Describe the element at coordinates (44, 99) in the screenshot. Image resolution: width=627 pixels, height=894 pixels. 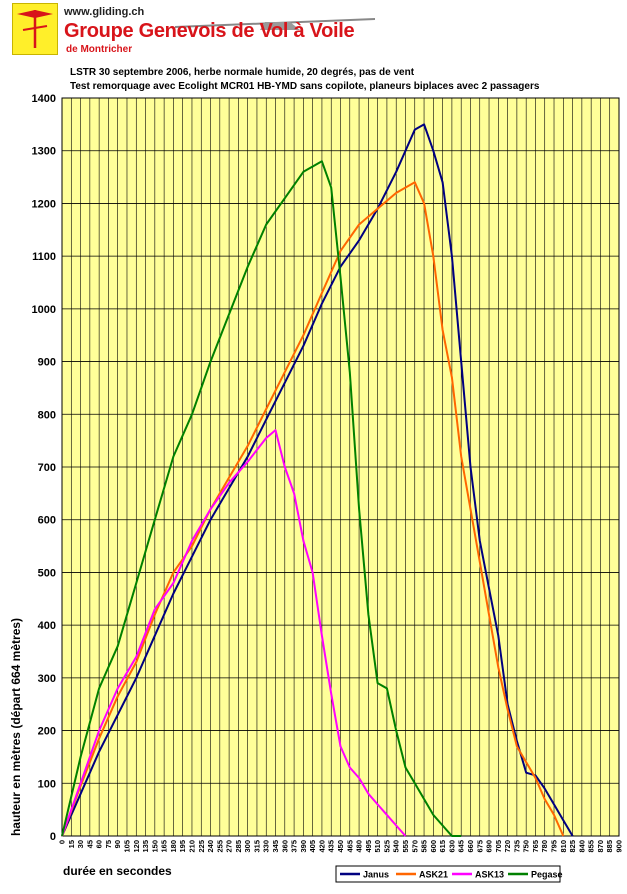
I see `y-tick-label: 1400` at that location.